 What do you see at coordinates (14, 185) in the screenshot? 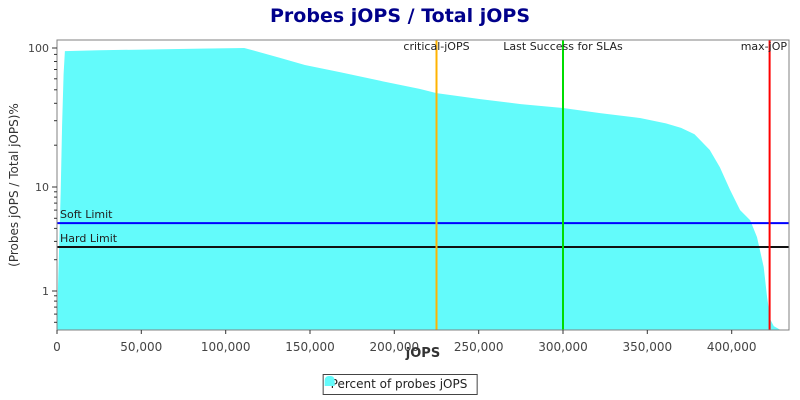
I see `y-axis-title: (Probes jOPS / Total jOPS)%` at bounding box center [14, 185].